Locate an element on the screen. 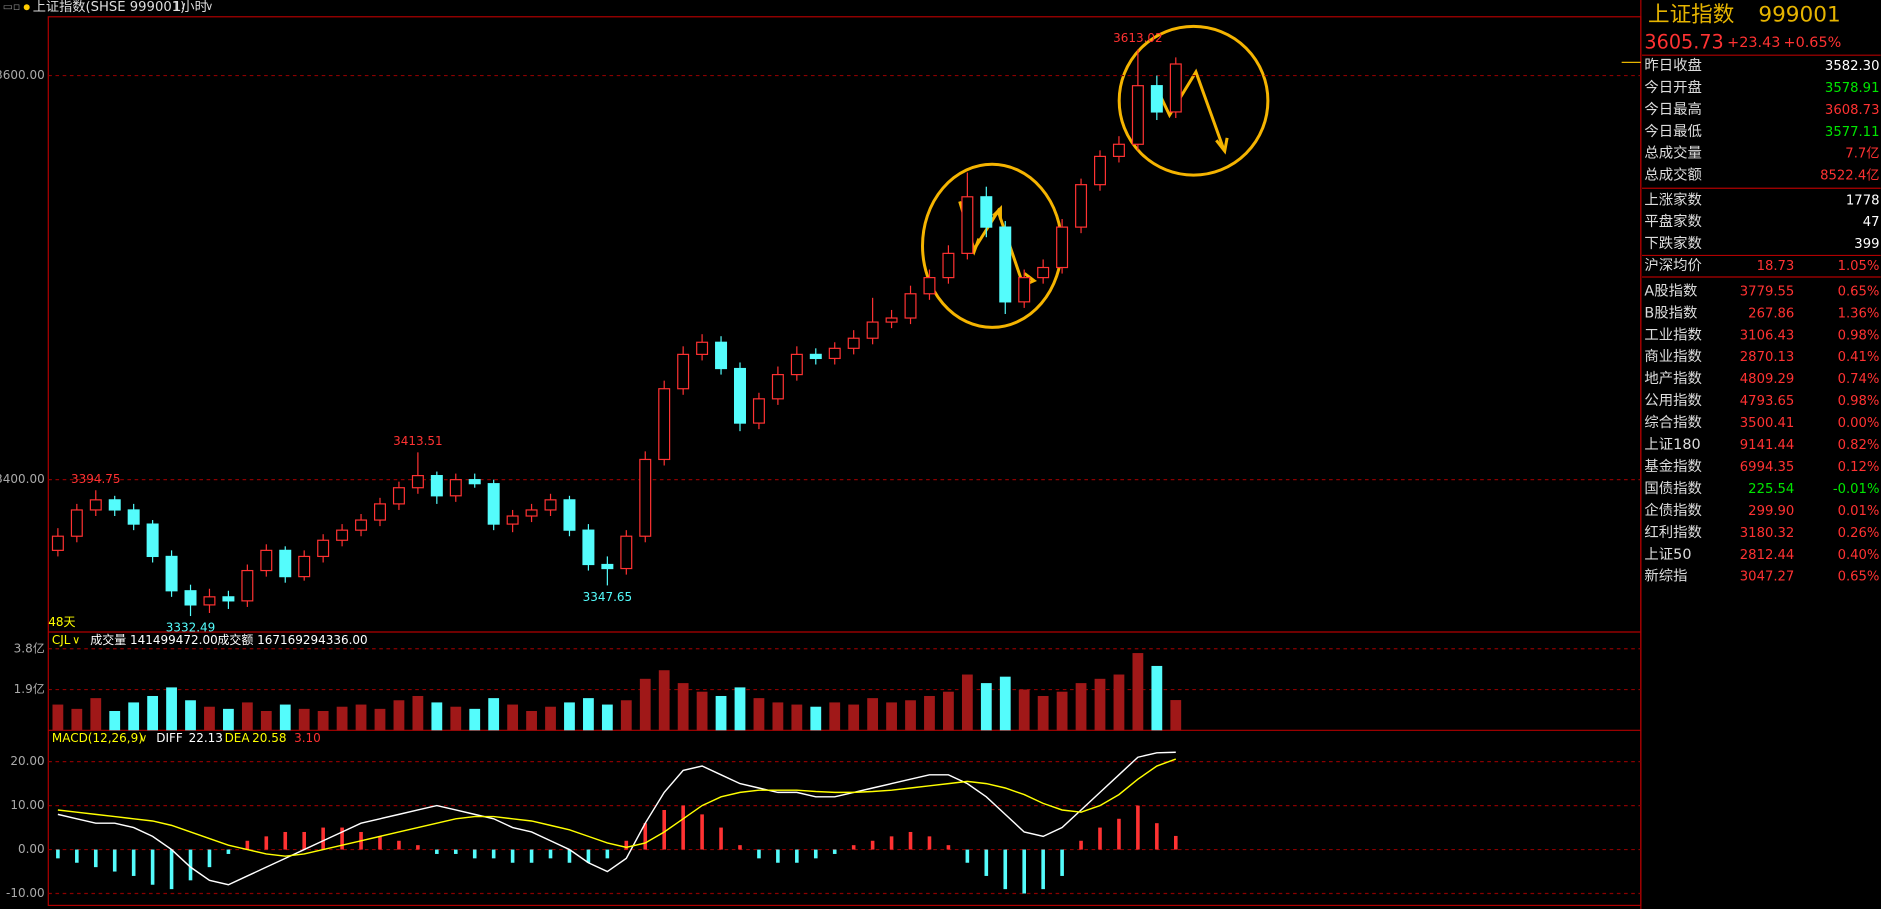  row-label: 上证50 is located at coordinates (1667, 554).